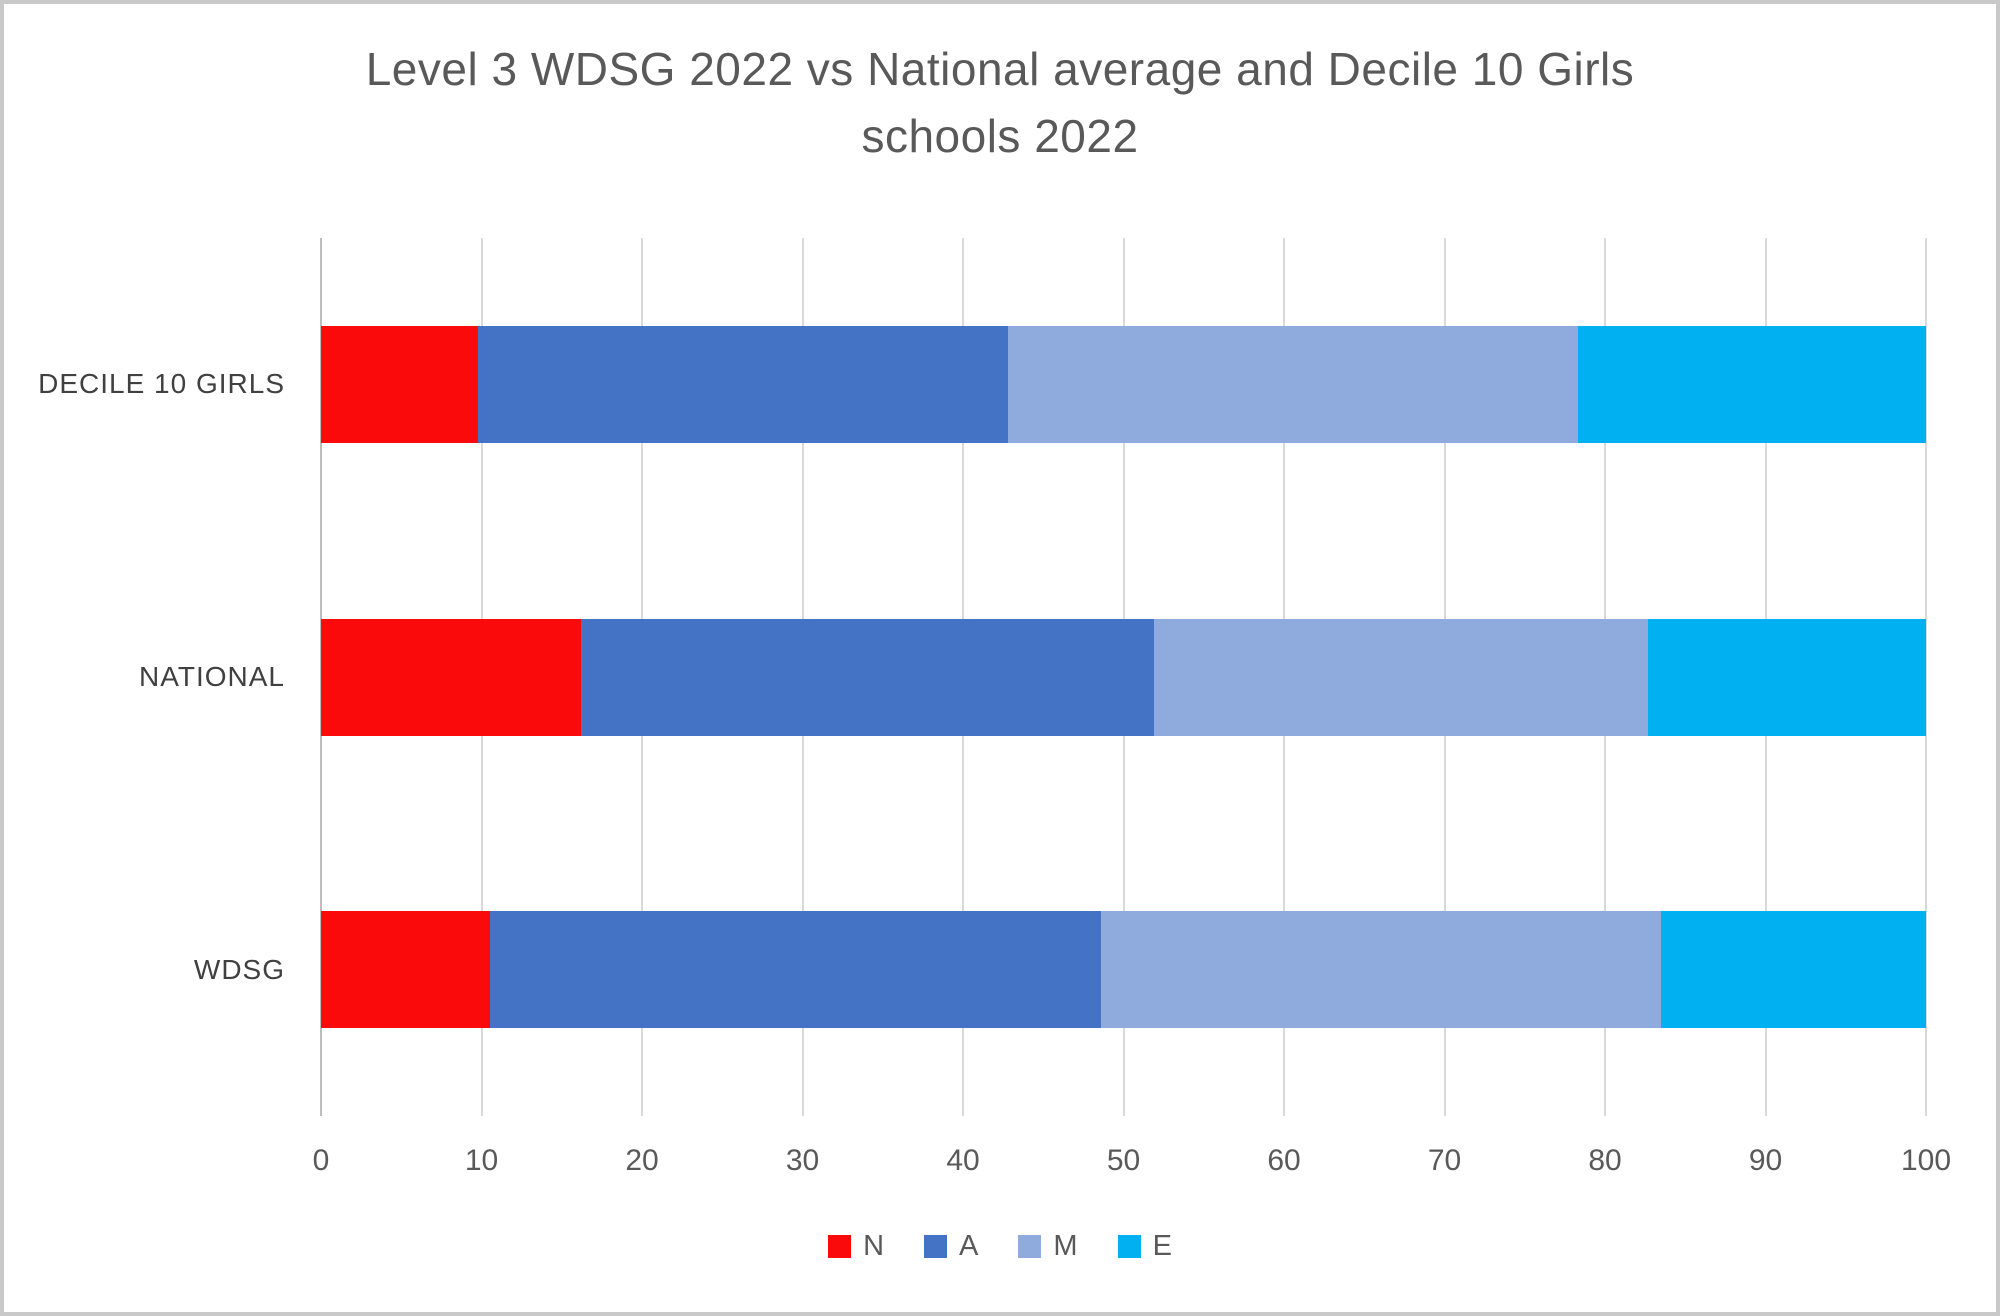 The width and height of the screenshot is (2000, 1316). I want to click on legend-item-e: E, so click(1144, 1246).